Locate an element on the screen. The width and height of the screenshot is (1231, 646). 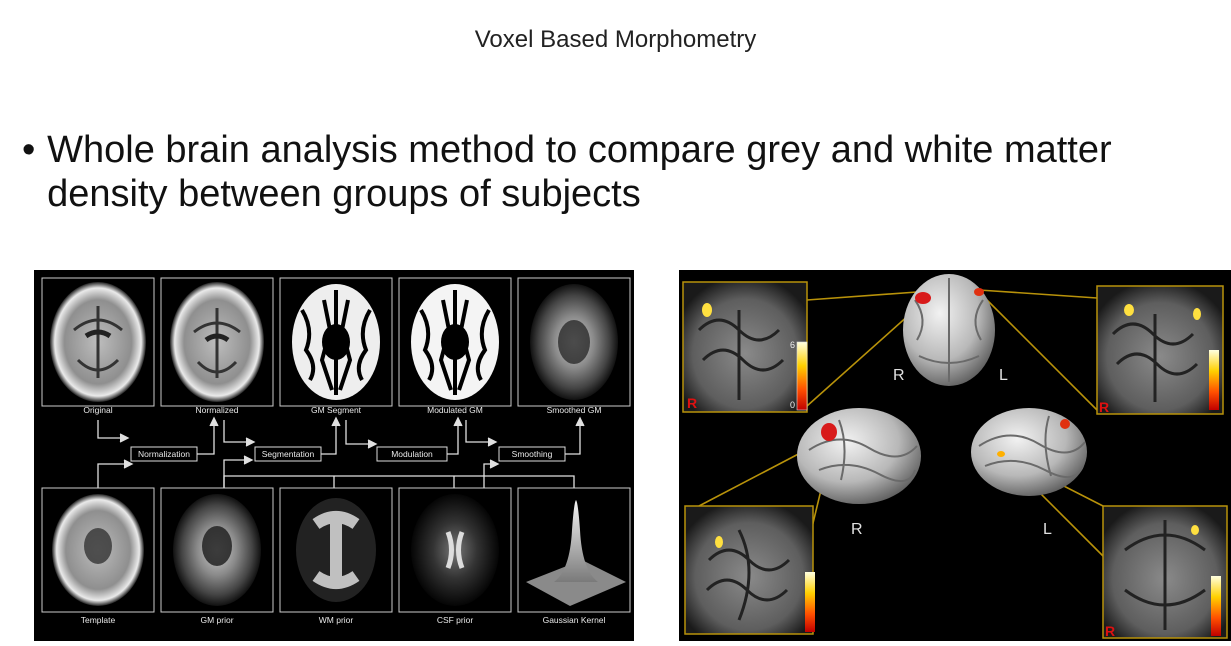
top-row-panels is located at coordinates (336, 342).